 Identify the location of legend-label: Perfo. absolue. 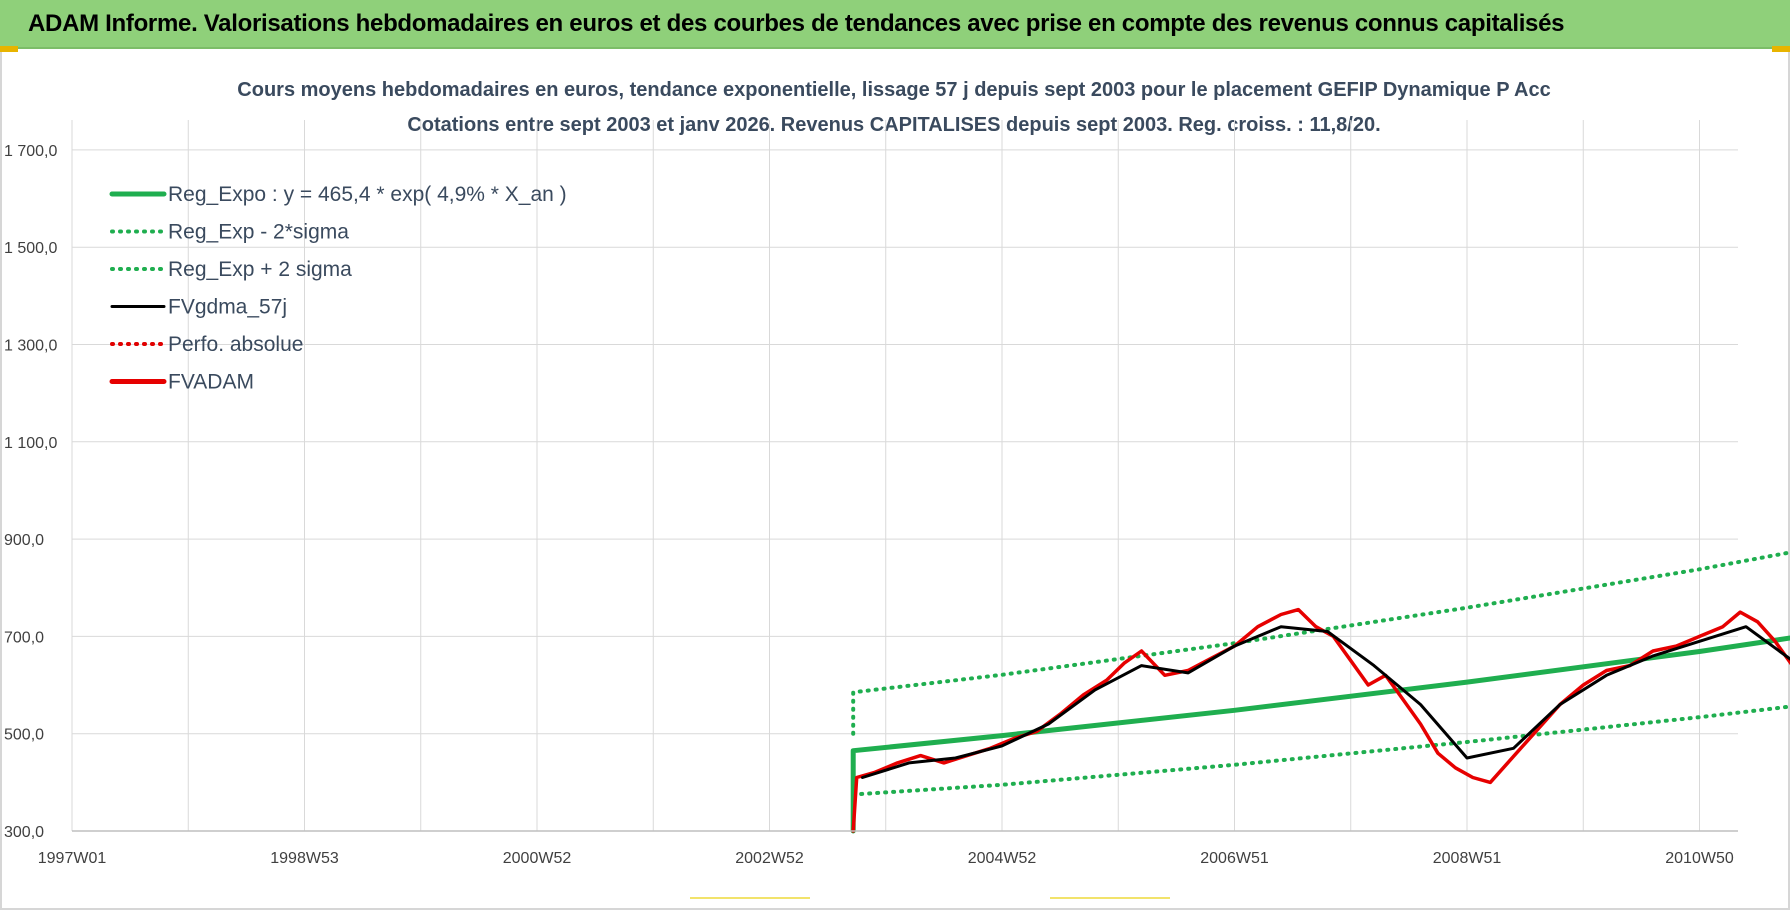
(235, 344).